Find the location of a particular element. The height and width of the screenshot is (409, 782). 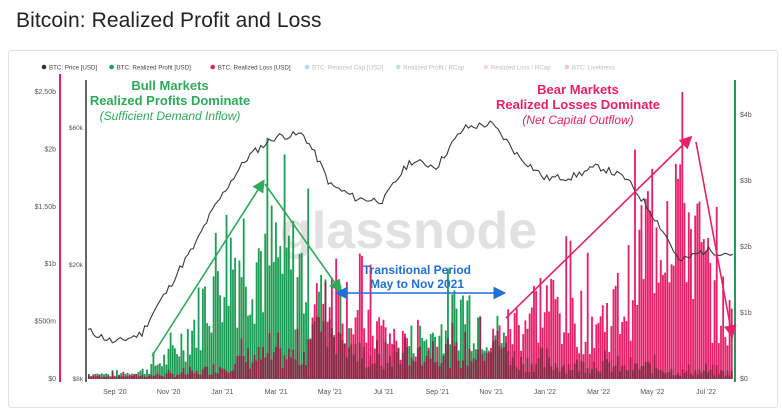

legend-item: Realized Loss / RCap is located at coordinates (517, 68).